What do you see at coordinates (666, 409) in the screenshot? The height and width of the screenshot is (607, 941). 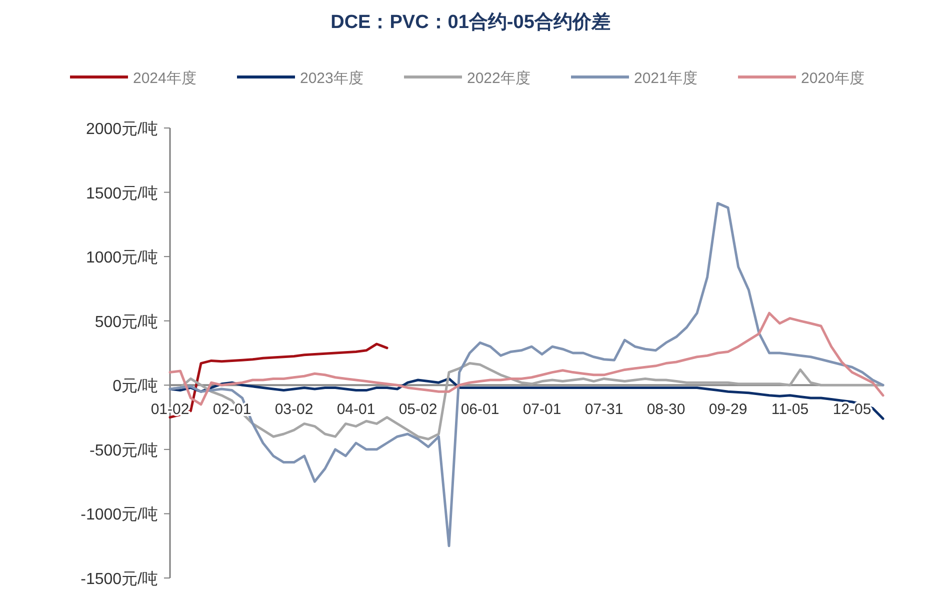 I see `x-tick-label: 08-30` at bounding box center [666, 409].